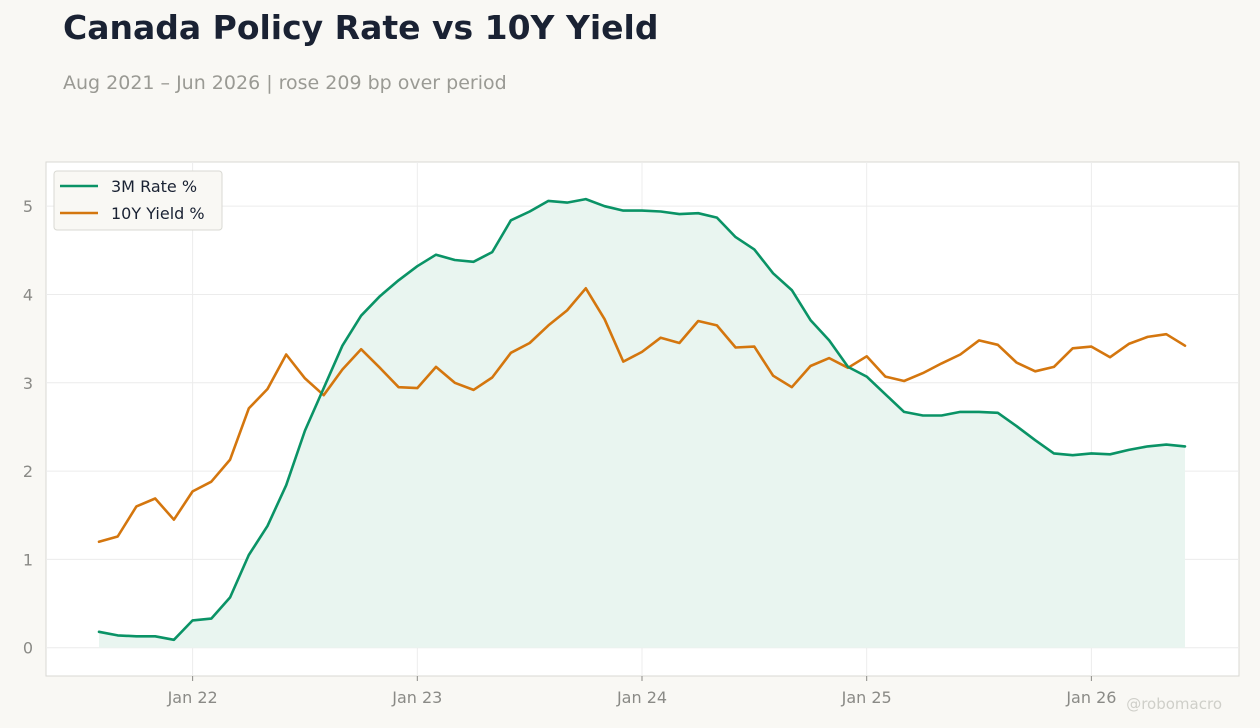 This screenshot has height=728, width=1260. I want to click on y-tick-label: 5, so click(28, 206).